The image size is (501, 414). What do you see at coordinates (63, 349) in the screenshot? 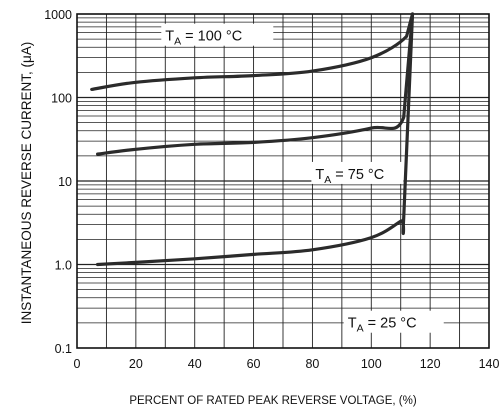
I see `y-tick-label: 0.1` at bounding box center [63, 349].